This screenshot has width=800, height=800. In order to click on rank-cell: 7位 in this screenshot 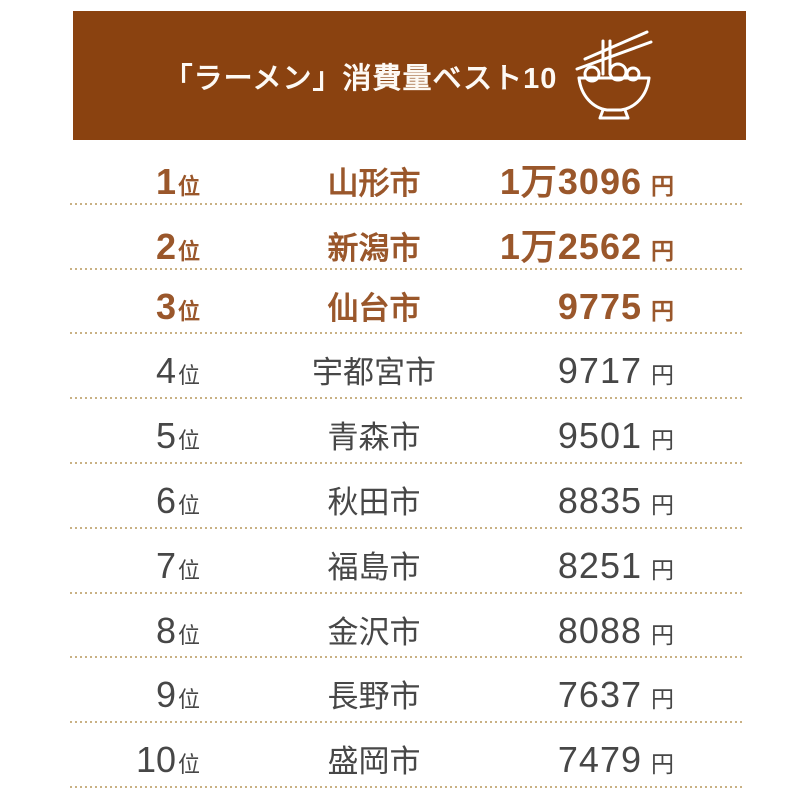, I will do `click(135, 566)`.